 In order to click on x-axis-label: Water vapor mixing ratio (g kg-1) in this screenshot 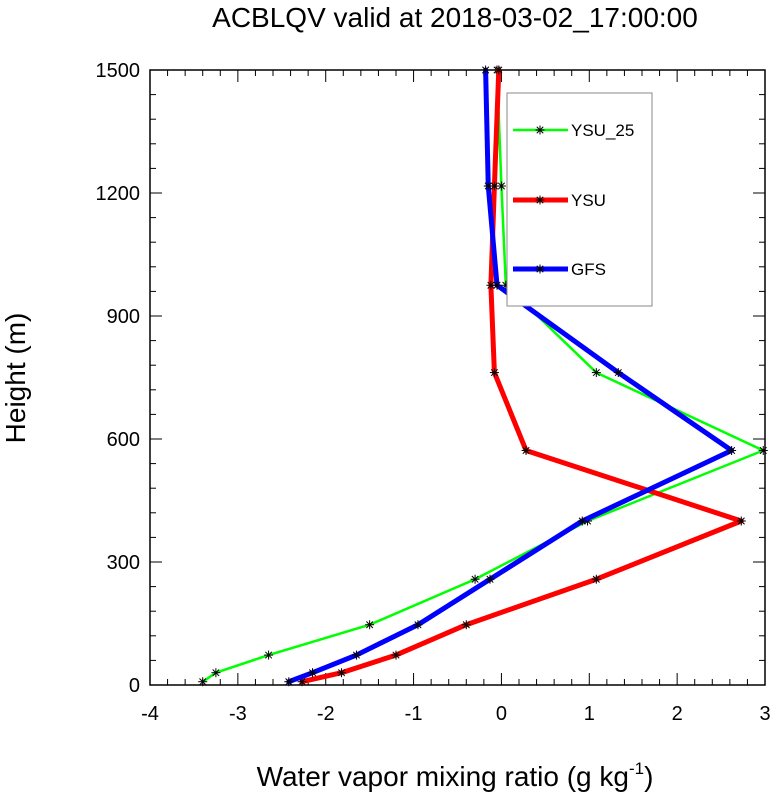, I will do `click(455, 775)`.